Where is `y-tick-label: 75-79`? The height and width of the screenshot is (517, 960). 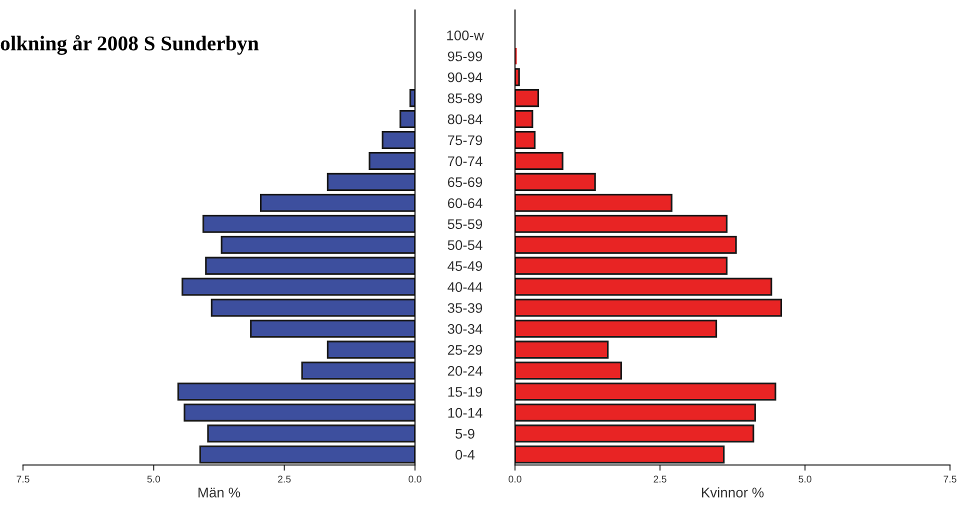 y-tick-label: 75-79 is located at coordinates (465, 140).